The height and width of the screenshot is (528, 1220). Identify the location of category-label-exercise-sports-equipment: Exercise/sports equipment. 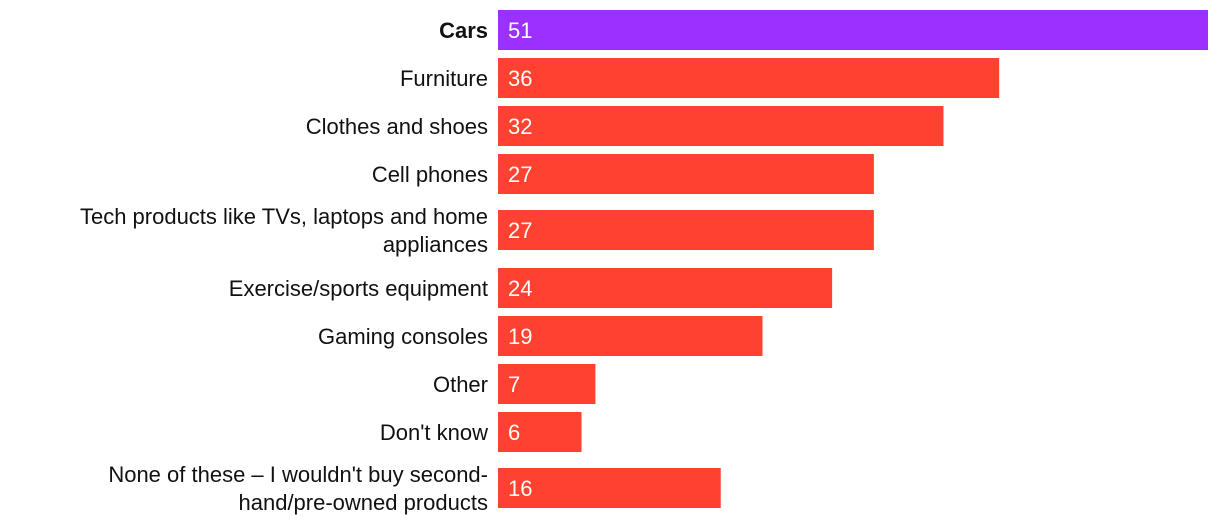
(358, 288).